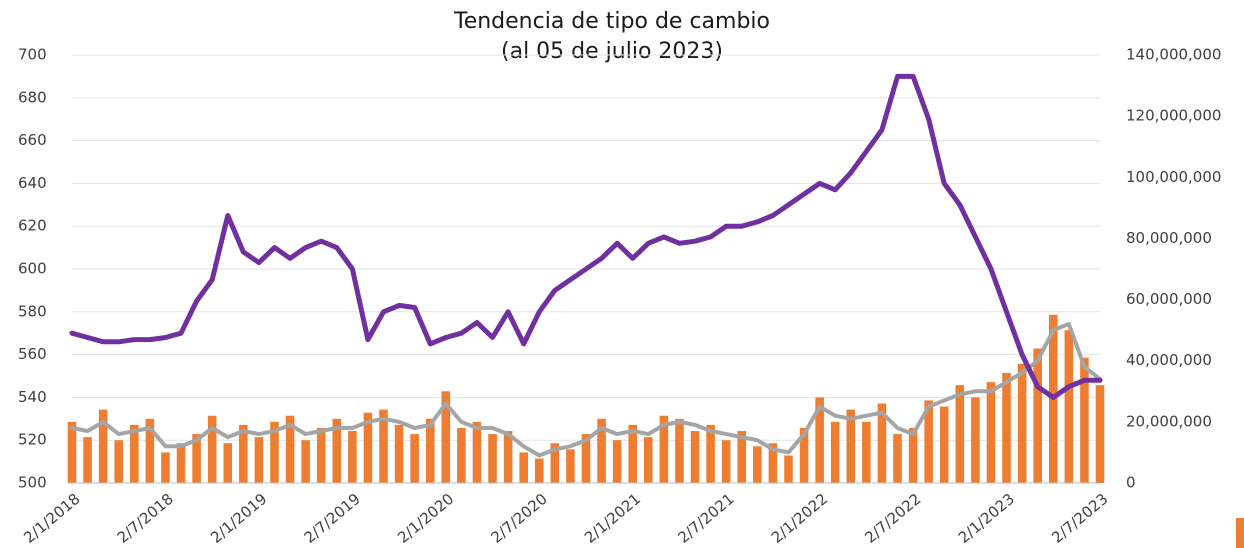 The width and height of the screenshot is (1244, 548). What do you see at coordinates (145, 518) in the screenshot?
I see `x-tick-label: 2/7/2018` at bounding box center [145, 518].